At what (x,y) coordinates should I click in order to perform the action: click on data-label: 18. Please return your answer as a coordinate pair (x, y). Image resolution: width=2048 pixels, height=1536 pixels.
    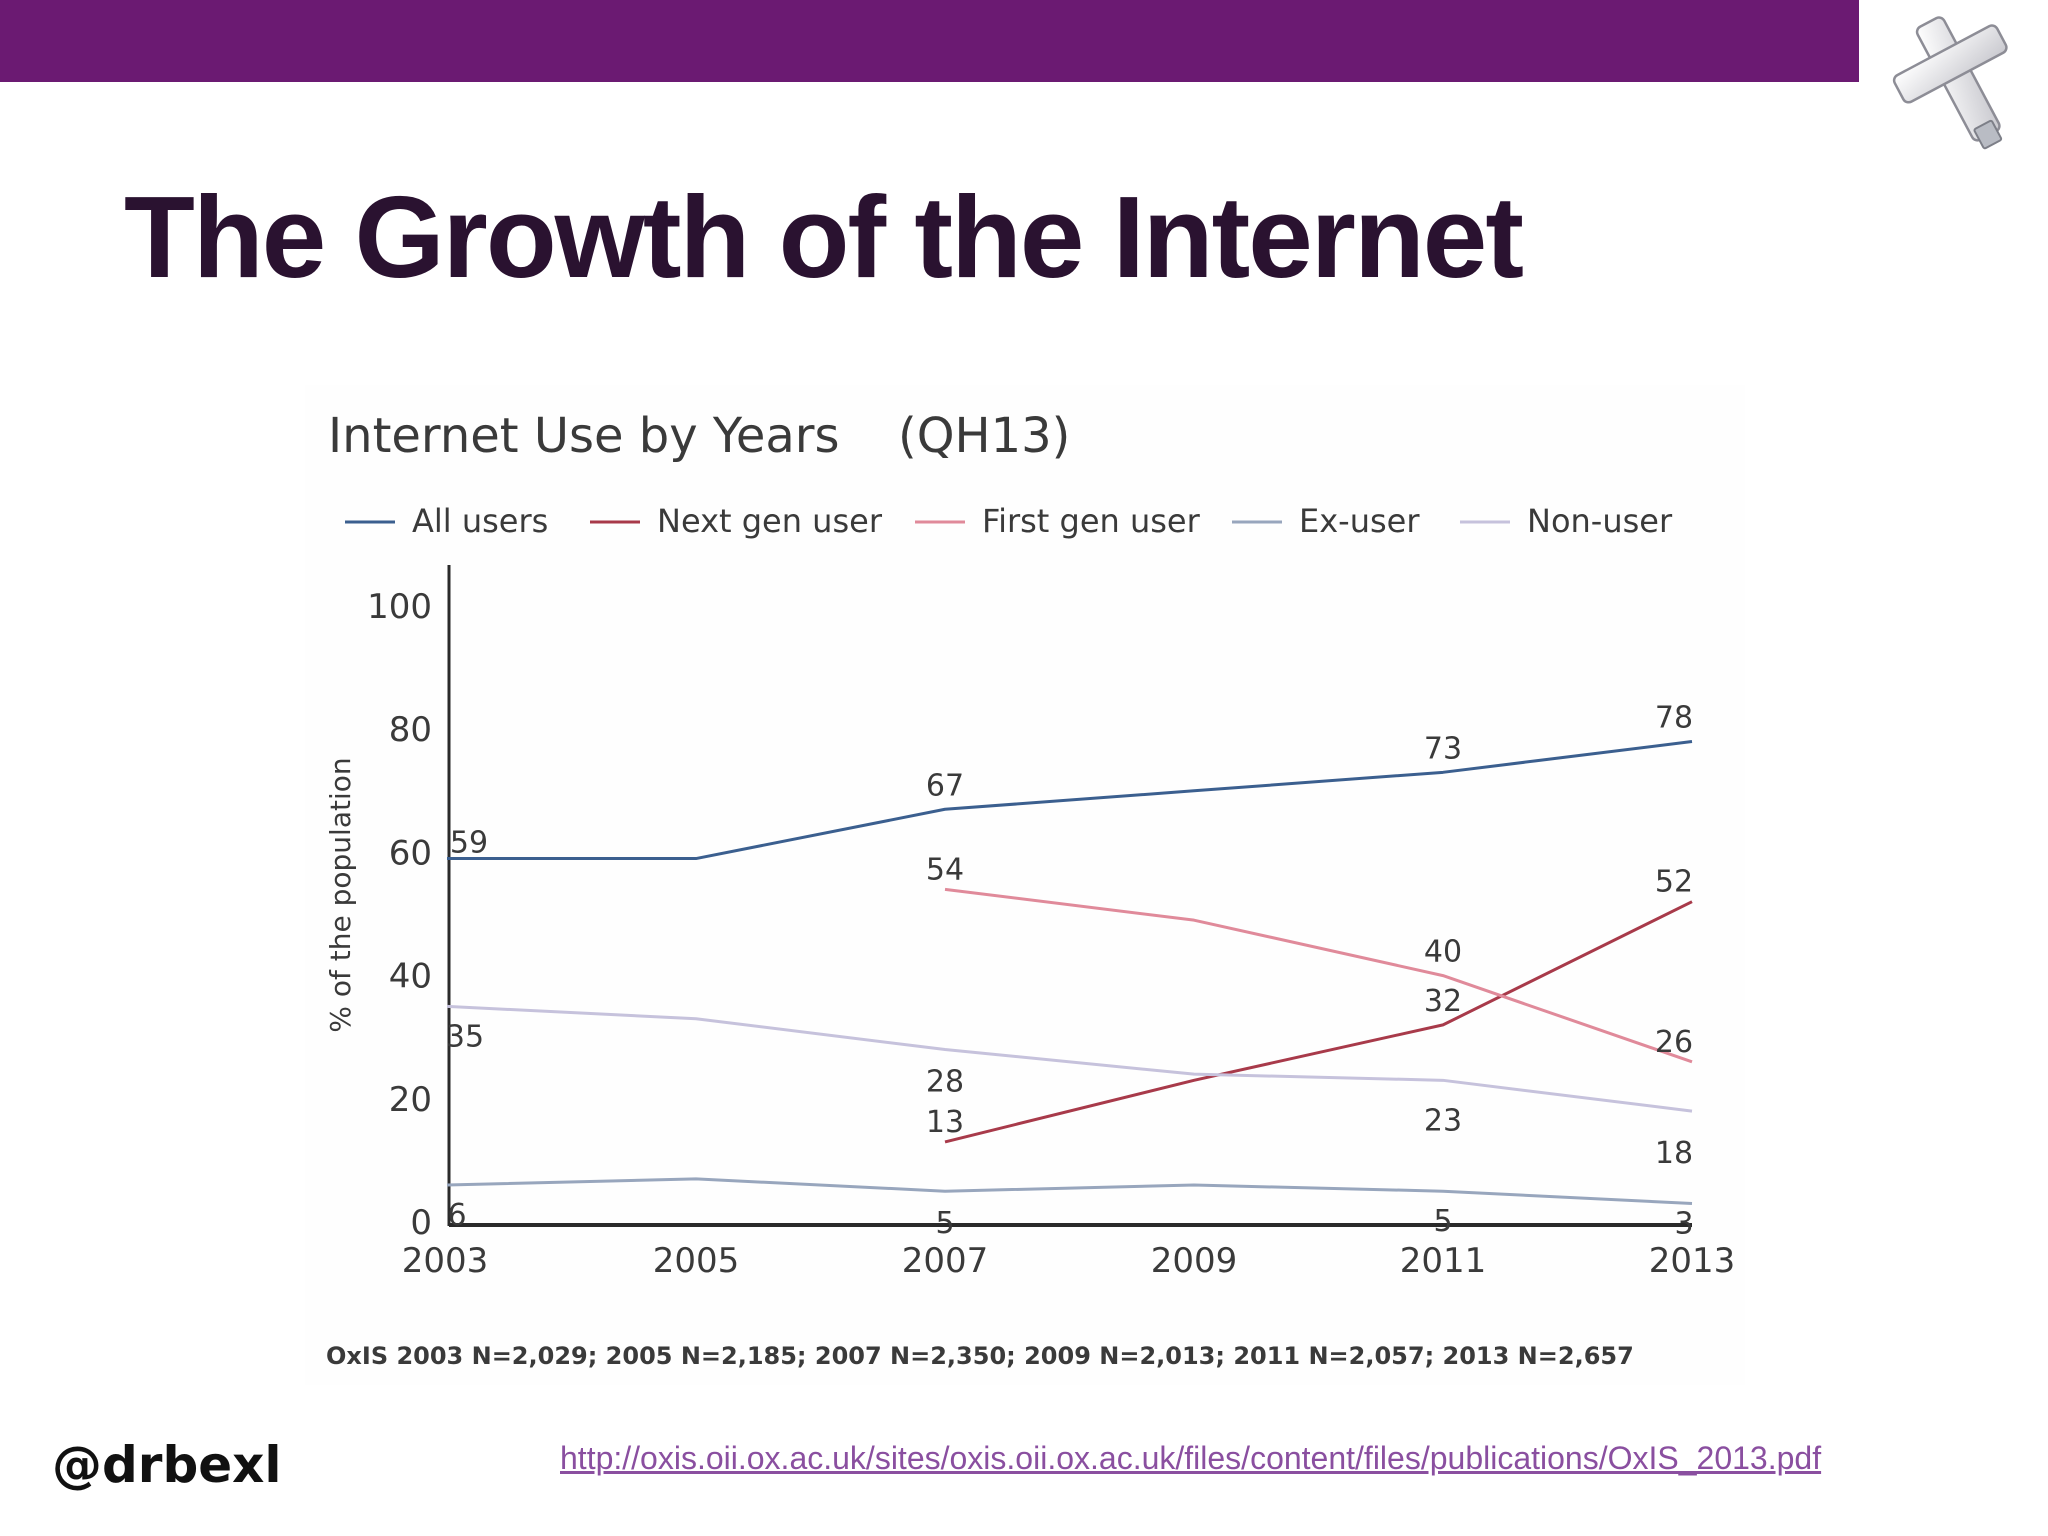
    Looking at the image, I should click on (1674, 1153).